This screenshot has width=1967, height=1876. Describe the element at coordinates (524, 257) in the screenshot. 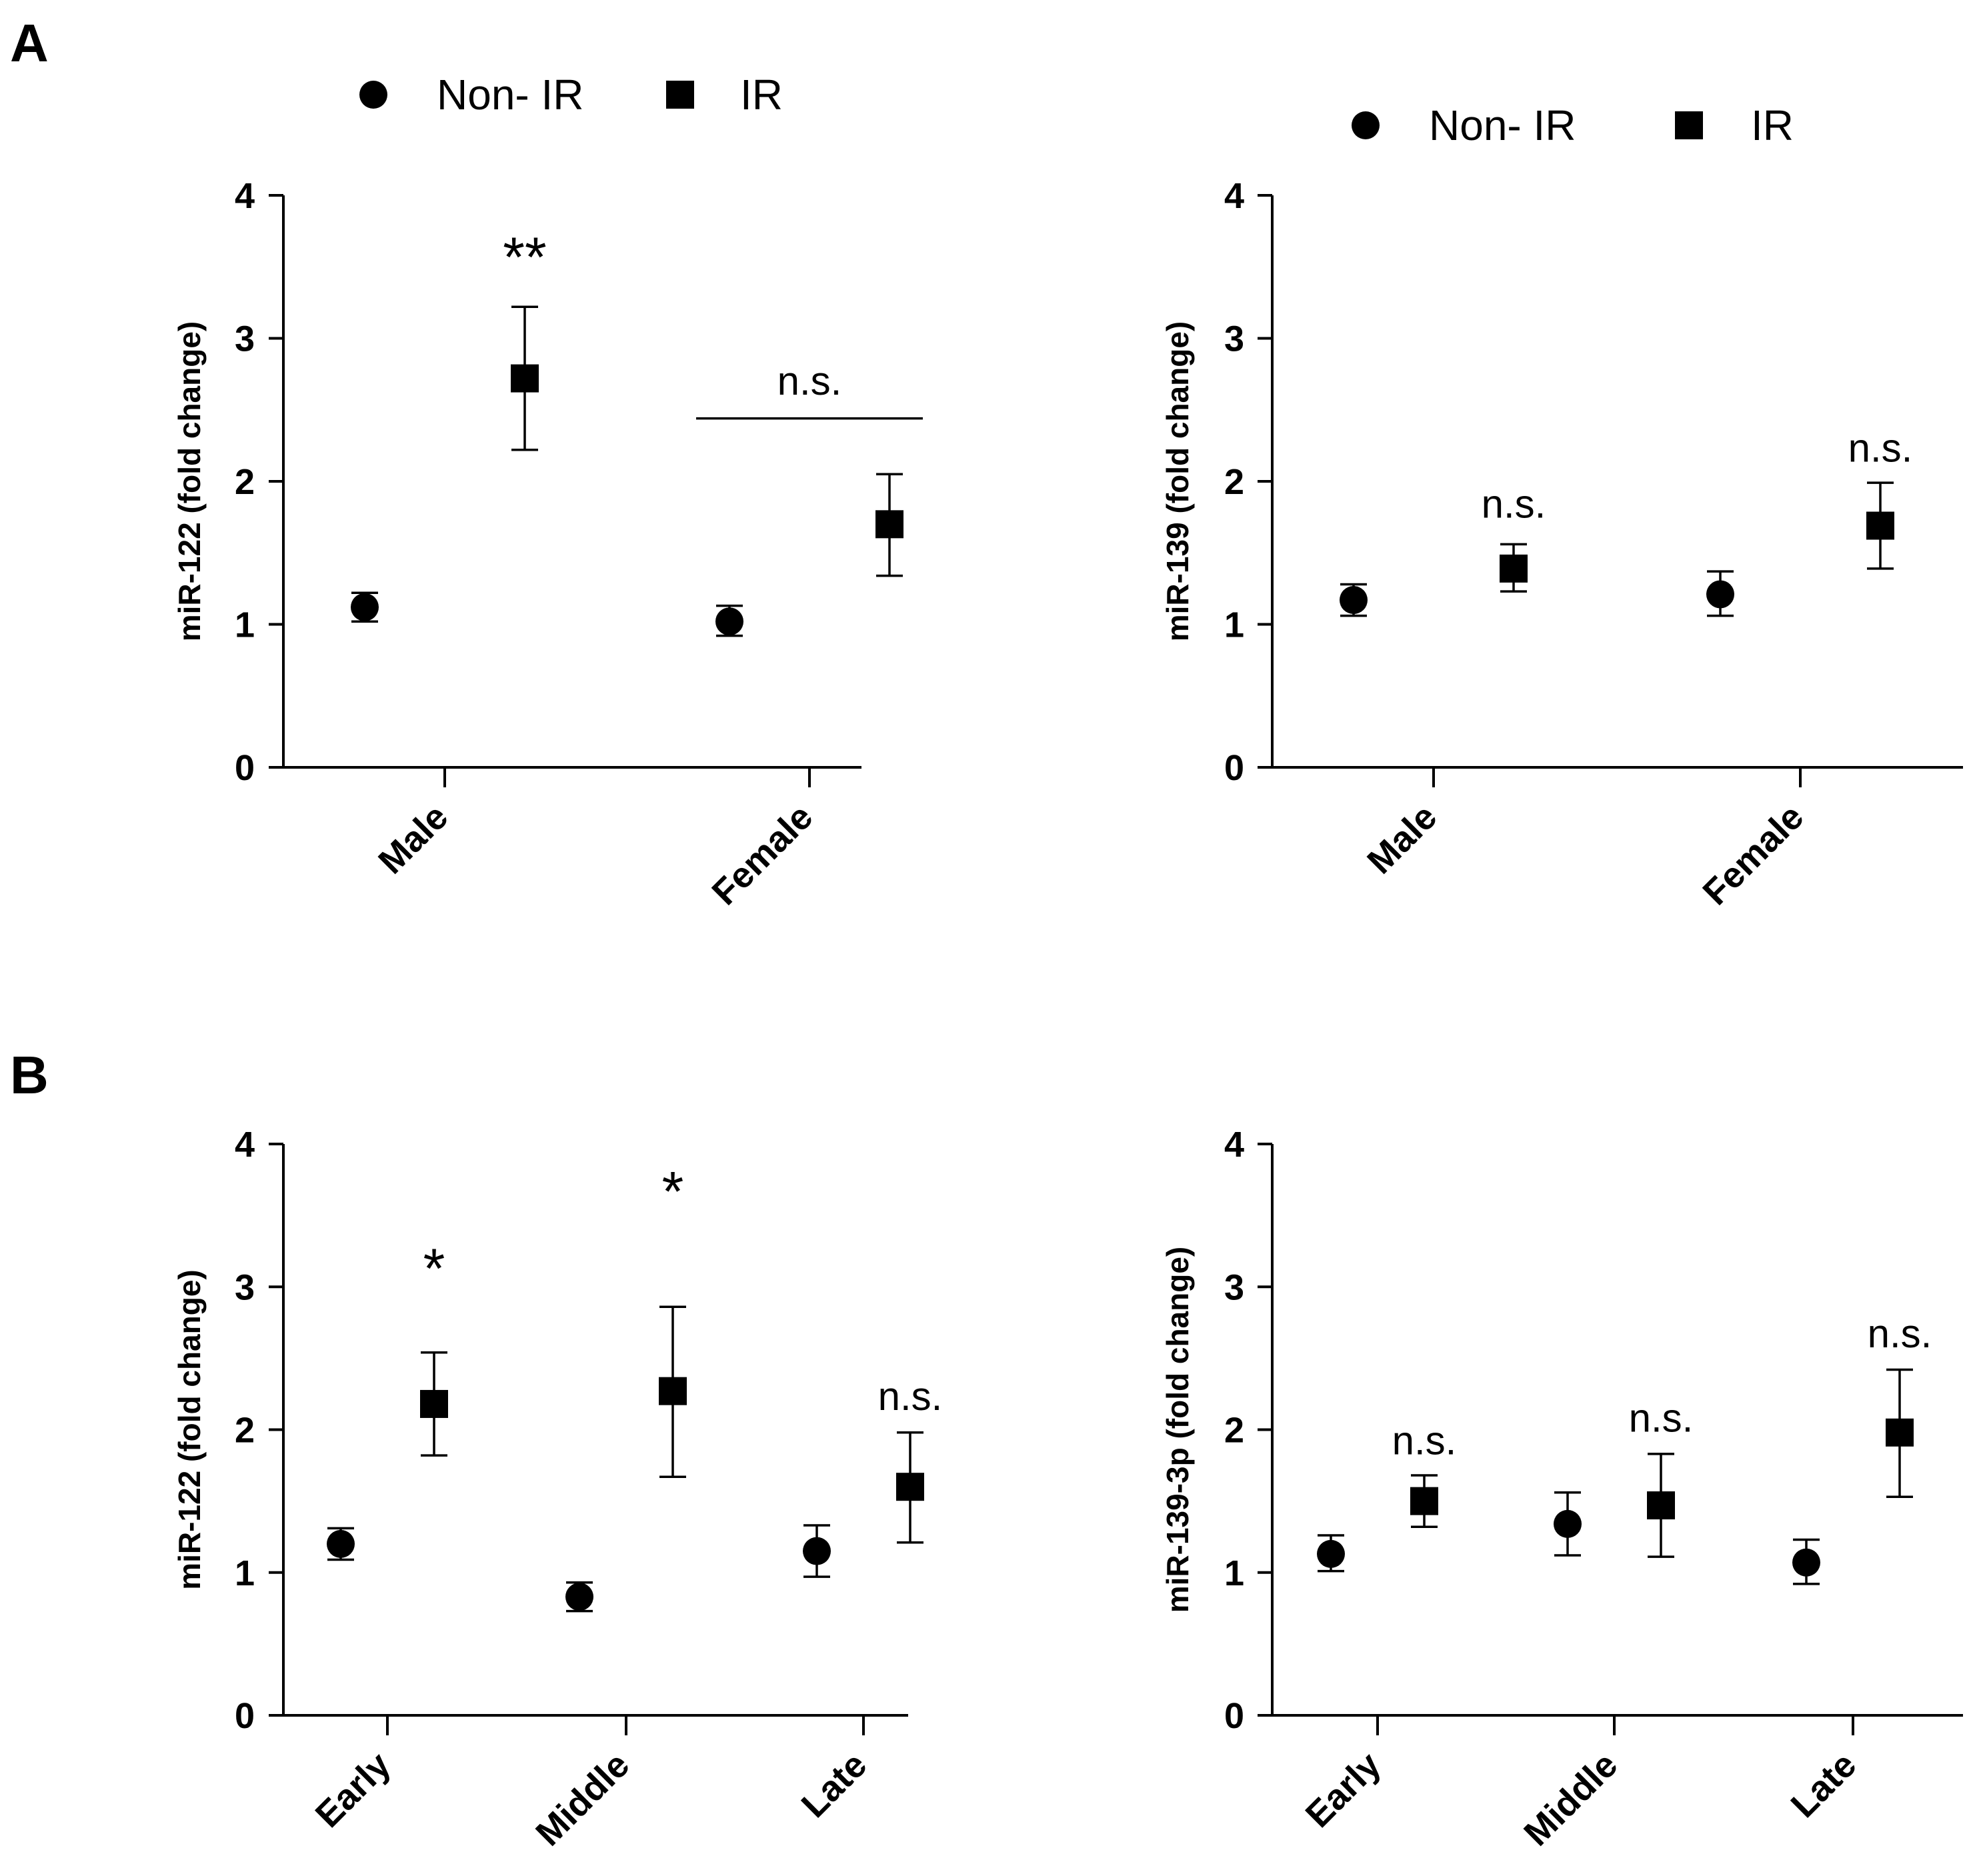

I see `significance-label: **` at that location.